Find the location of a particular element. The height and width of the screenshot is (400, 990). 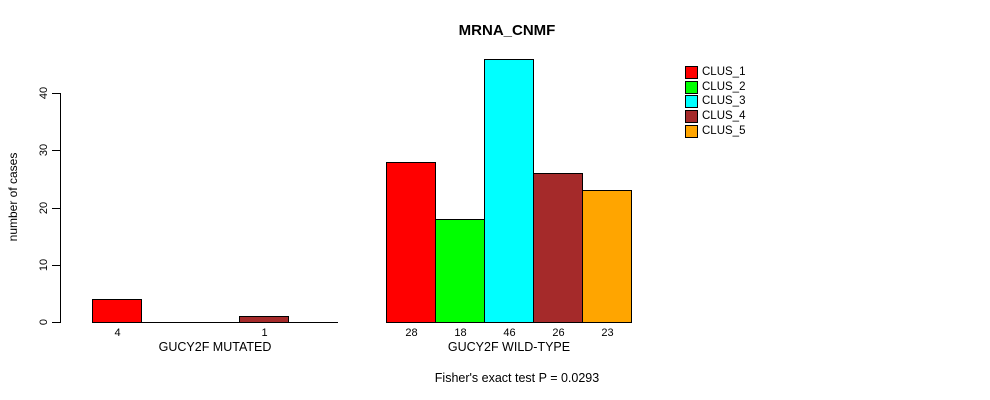

bar-value-label: 46 is located at coordinates (509, 333).